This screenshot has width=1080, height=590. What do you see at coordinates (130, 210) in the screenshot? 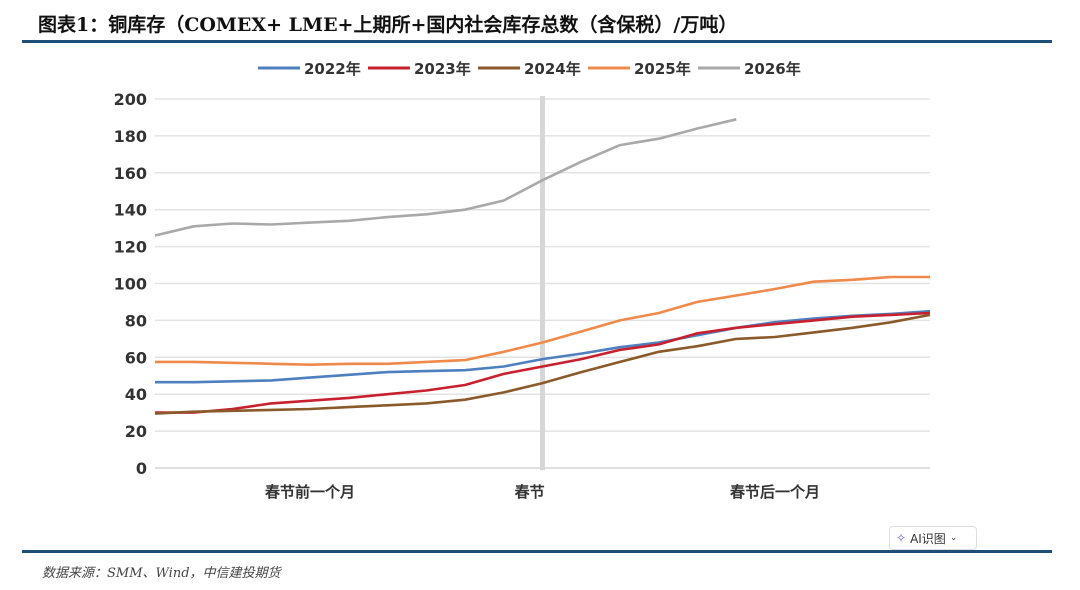
I see `y-tick-label: 140` at bounding box center [130, 210].